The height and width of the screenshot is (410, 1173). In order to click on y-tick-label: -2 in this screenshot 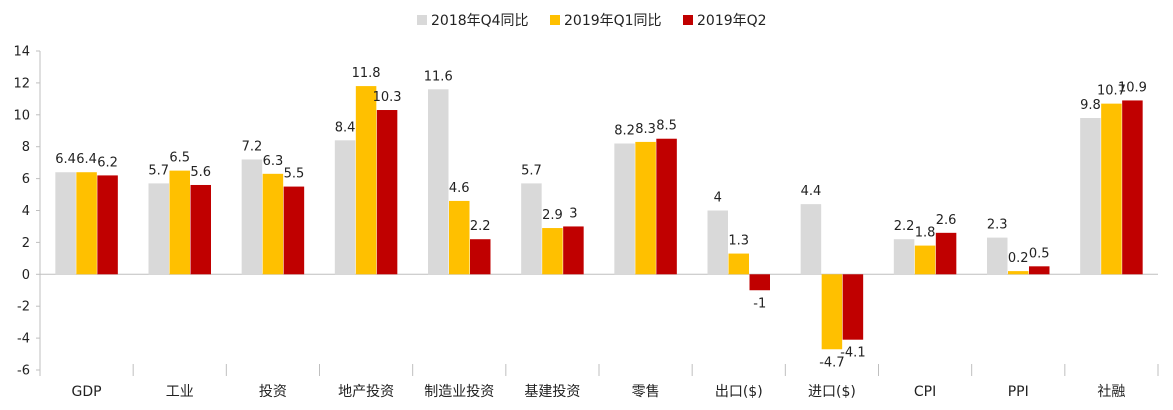, I will do `click(23, 307)`.